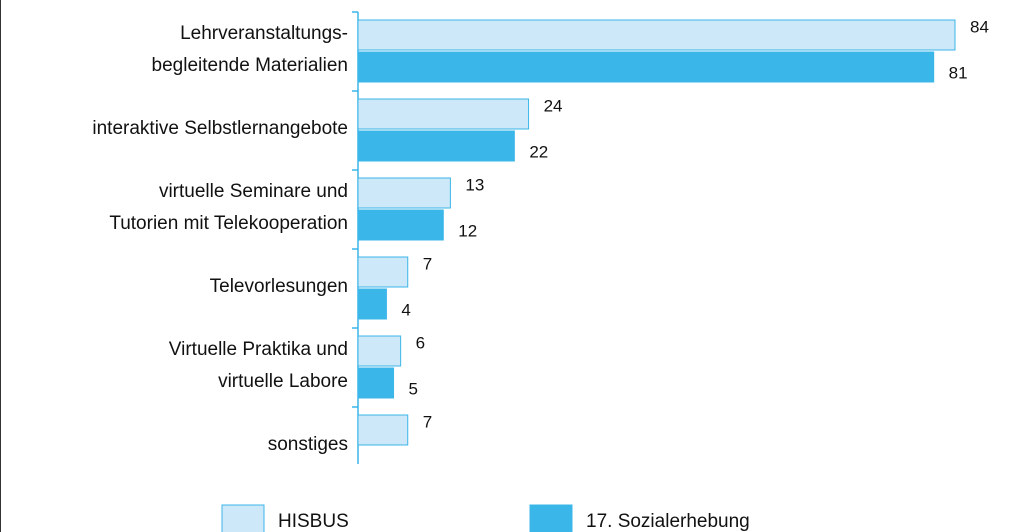 The image size is (1009, 532). What do you see at coordinates (467, 230) in the screenshot?
I see `value-label: 12` at bounding box center [467, 230].